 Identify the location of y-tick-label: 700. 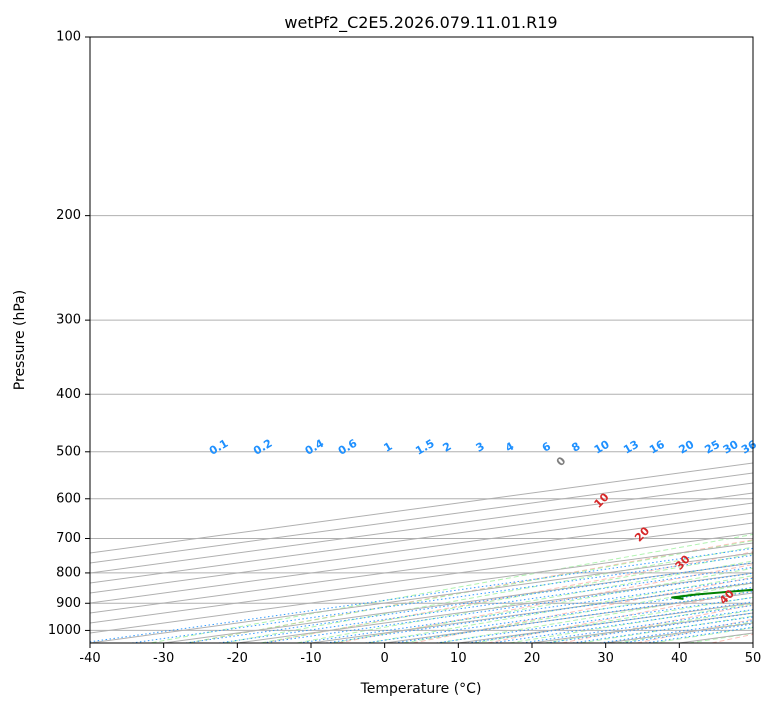
(68, 538).